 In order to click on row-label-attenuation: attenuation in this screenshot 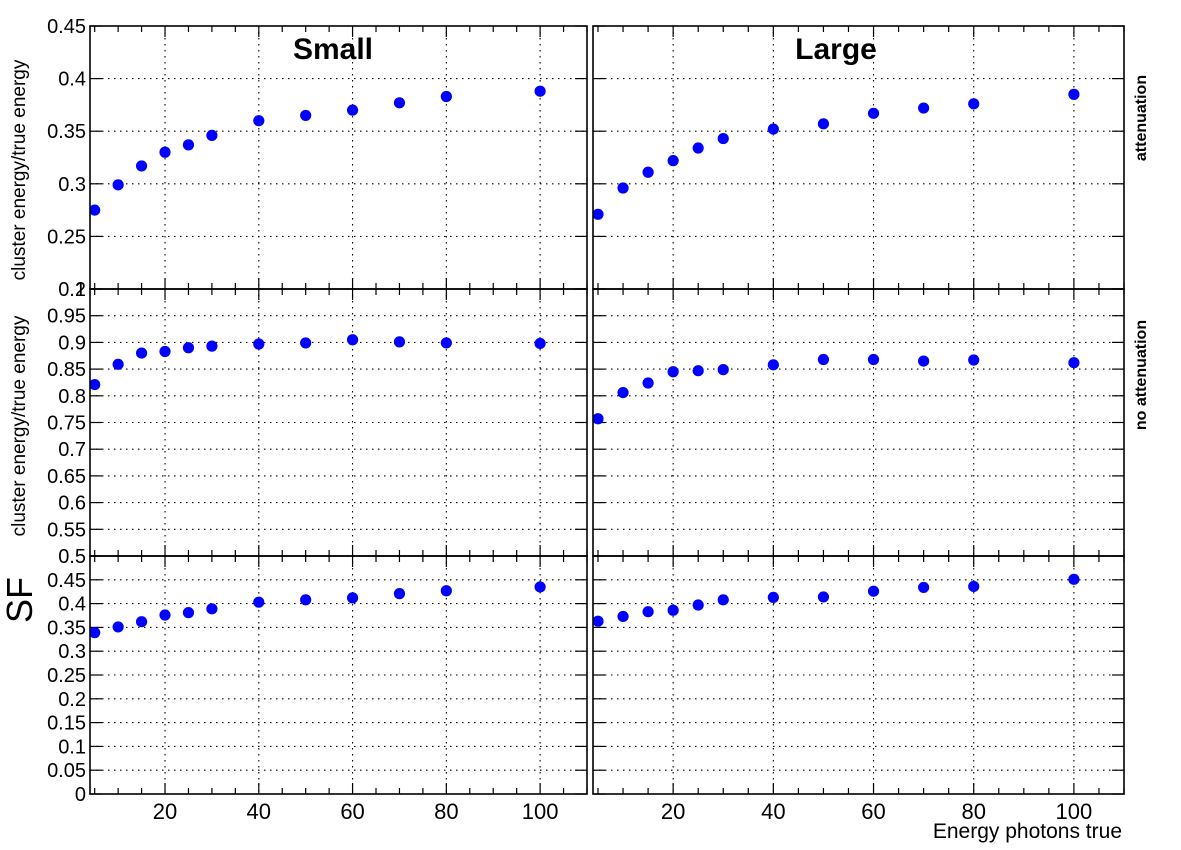, I will do `click(1141, 118)`.